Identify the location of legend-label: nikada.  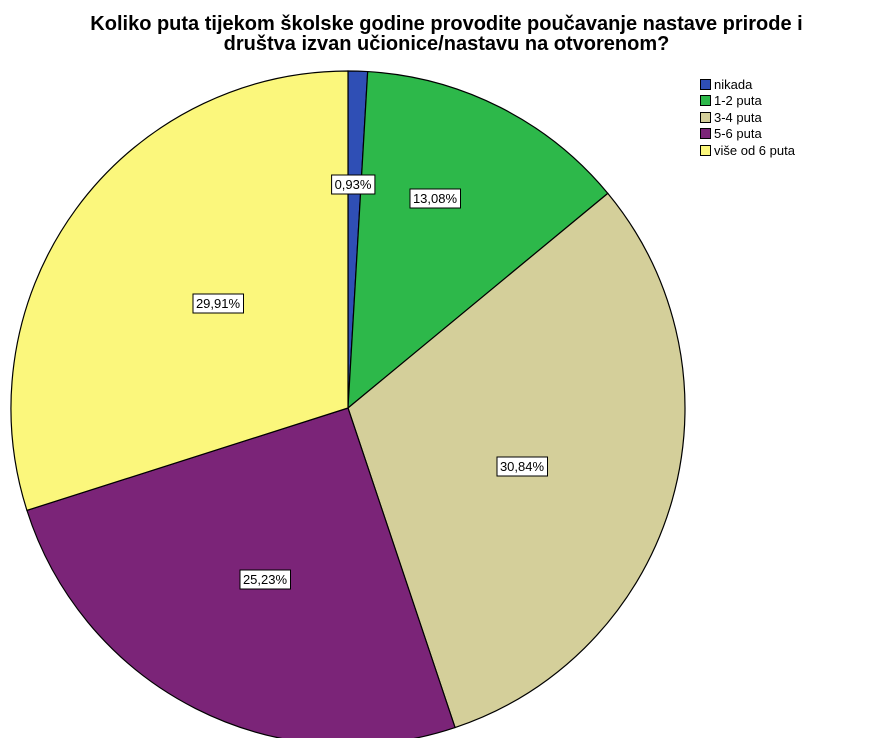
(733, 84).